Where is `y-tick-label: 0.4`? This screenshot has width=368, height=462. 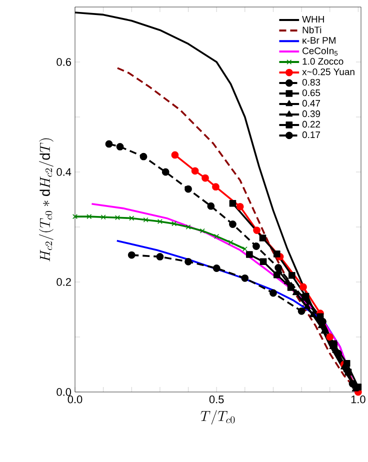
y-tick-label: 0.4 is located at coordinates (64, 172).